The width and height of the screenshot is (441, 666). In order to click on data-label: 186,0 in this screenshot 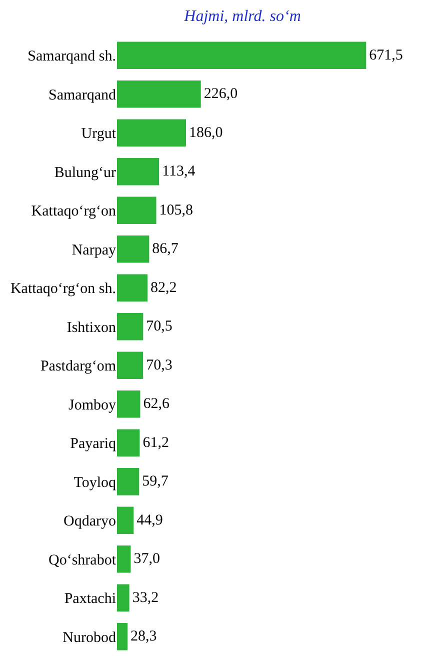, I will do `click(206, 132)`.